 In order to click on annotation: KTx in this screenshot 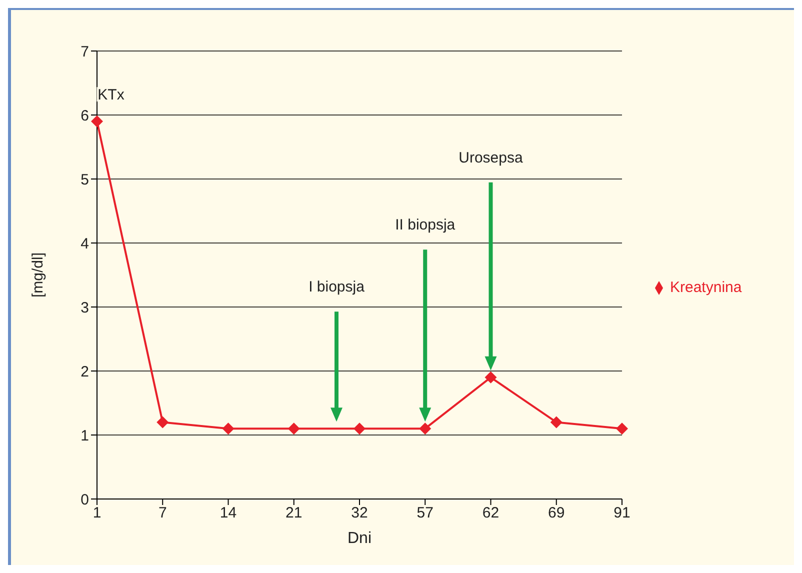, I will do `click(111, 95)`.